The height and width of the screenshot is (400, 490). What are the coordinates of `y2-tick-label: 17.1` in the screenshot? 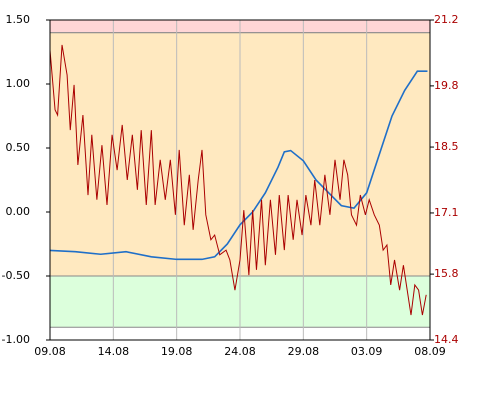 It's located at (446, 212).